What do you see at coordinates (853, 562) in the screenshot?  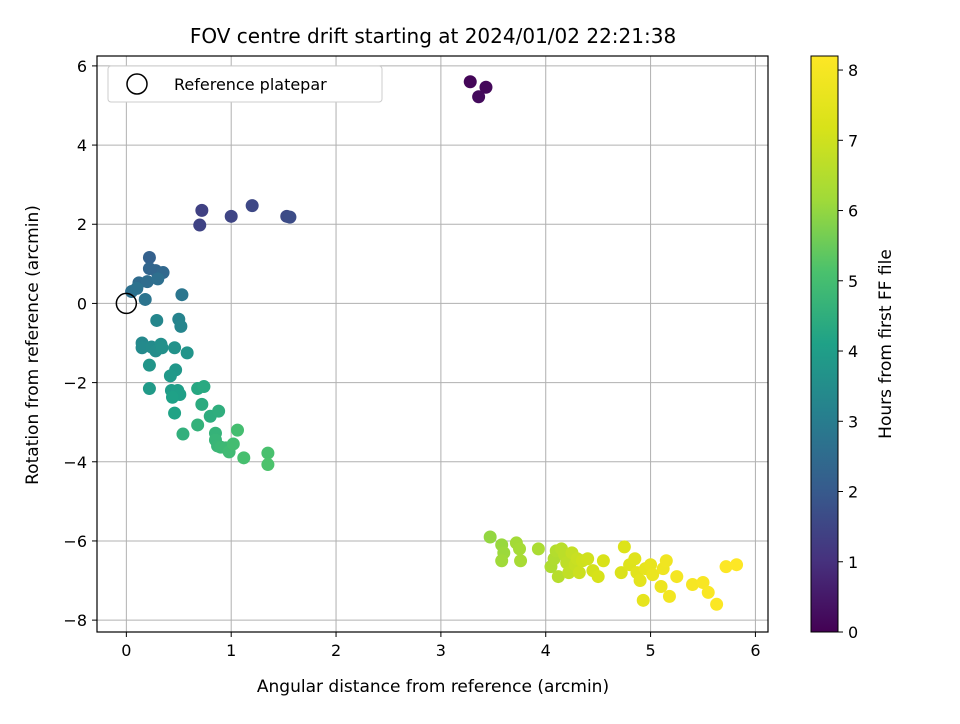 I see `colorbar-tick-label: 1` at bounding box center [853, 562].